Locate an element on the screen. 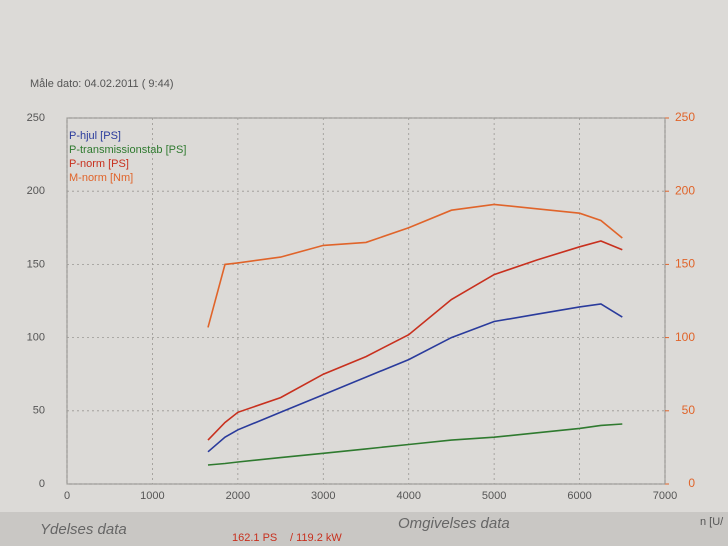  legend-entry: M-norm [Nm] is located at coordinates (101, 178).